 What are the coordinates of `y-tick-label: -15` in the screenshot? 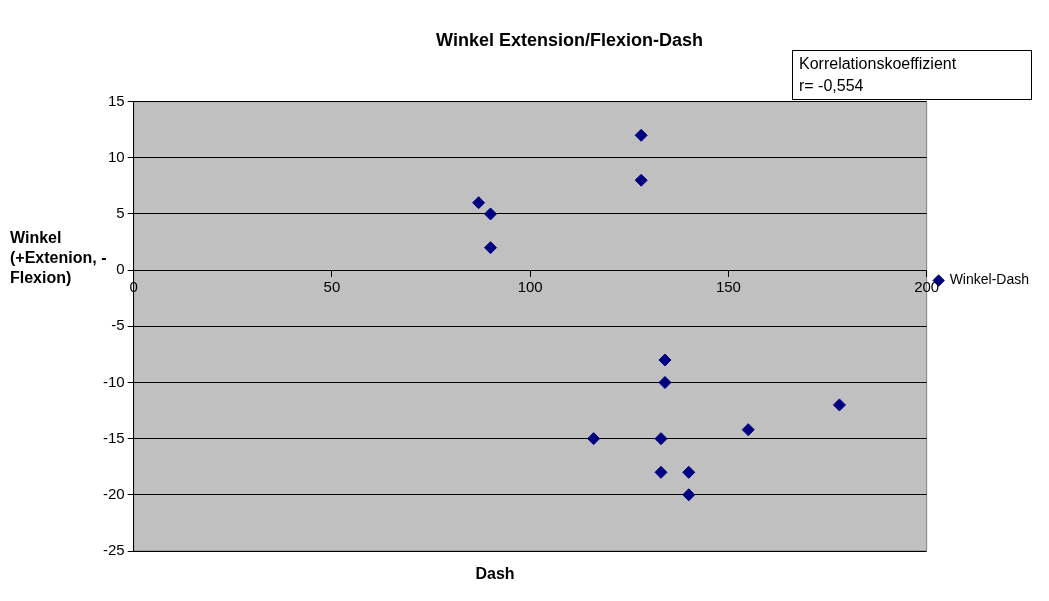 It's located at (113, 437).